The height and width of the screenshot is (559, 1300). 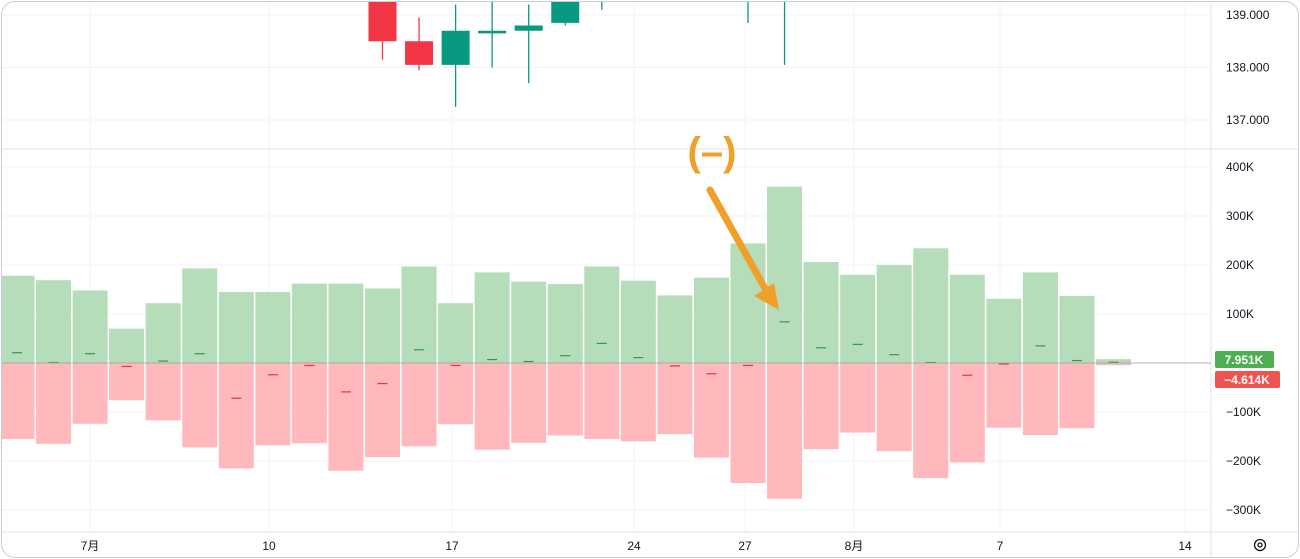 I want to click on volume-tick-label: 300K, so click(x=1240, y=216).